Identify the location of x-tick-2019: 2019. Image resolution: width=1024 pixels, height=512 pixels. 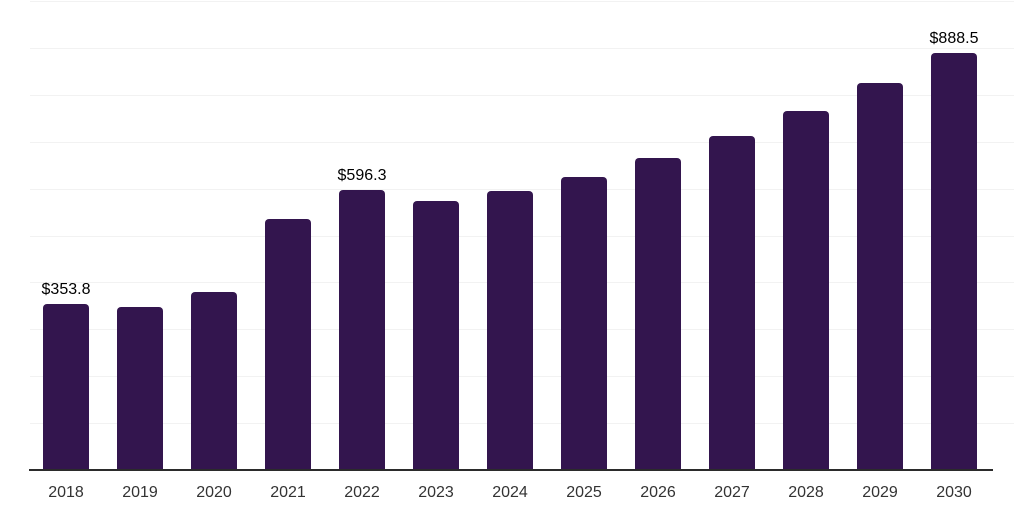
(140, 492).